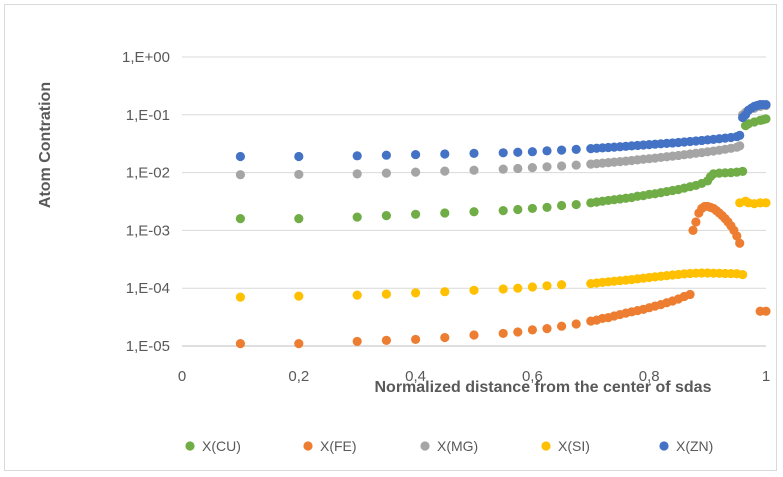 This screenshot has width=783, height=477. Describe the element at coordinates (148, 230) in the screenshot. I see `y-tick-label: 1,E-03` at that location.